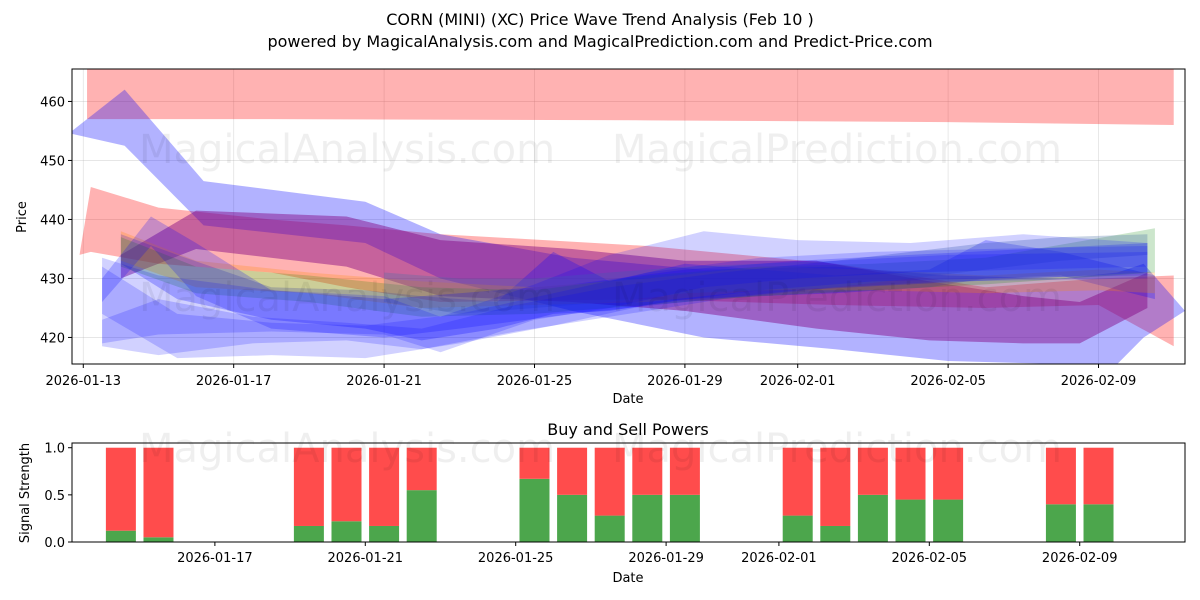 This screenshot has height=600, width=1200. What do you see at coordinates (630, 97) in the screenshot?
I see `price-wave-band-red` at bounding box center [630, 97].